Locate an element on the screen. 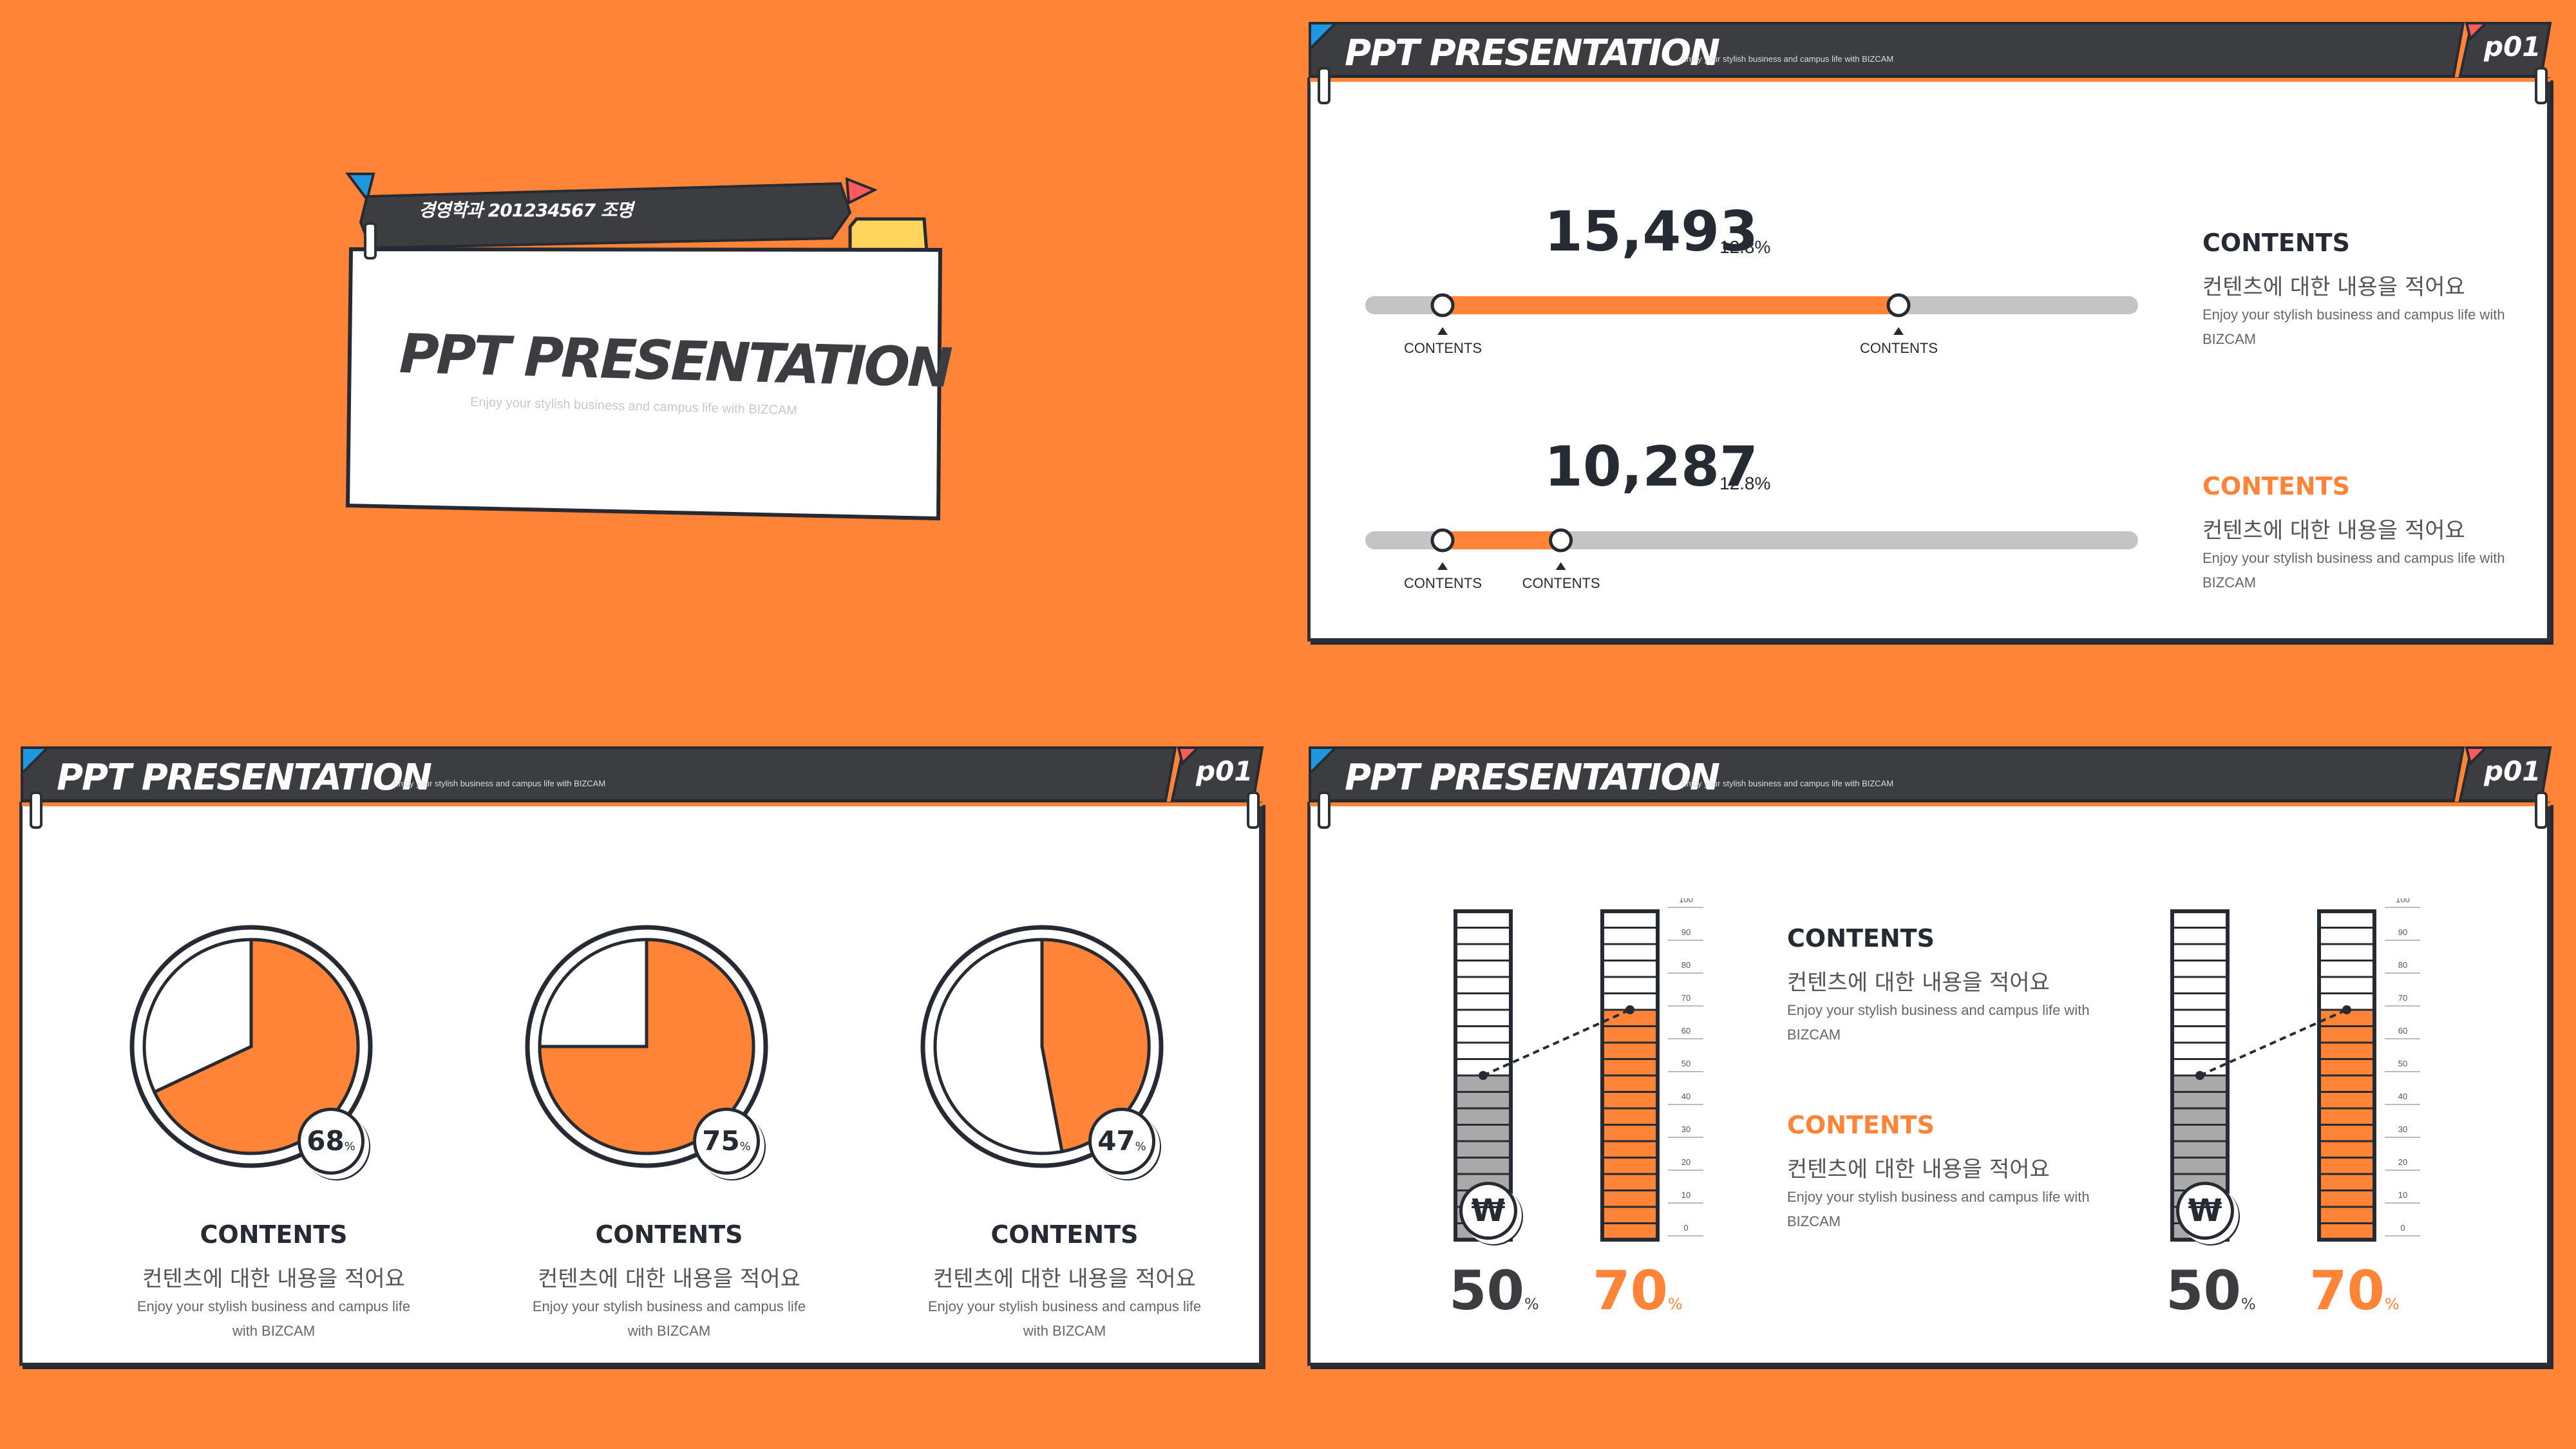 This screenshot has height=1449, width=2576. scale-label: 30 is located at coordinates (2402, 1129).